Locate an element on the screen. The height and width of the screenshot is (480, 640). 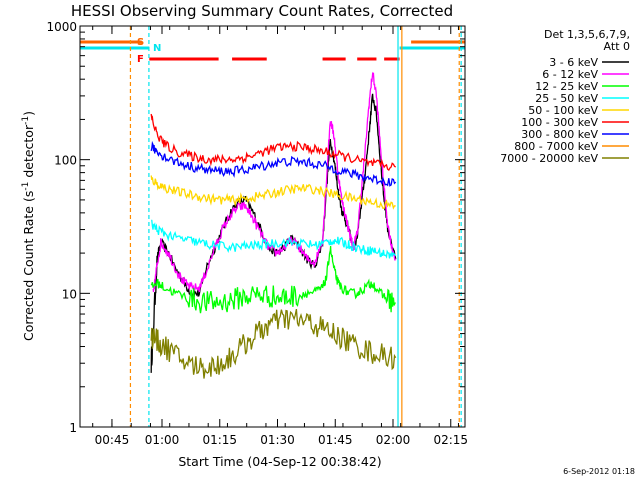
flag-s-label: S is located at coordinates (140, 42).